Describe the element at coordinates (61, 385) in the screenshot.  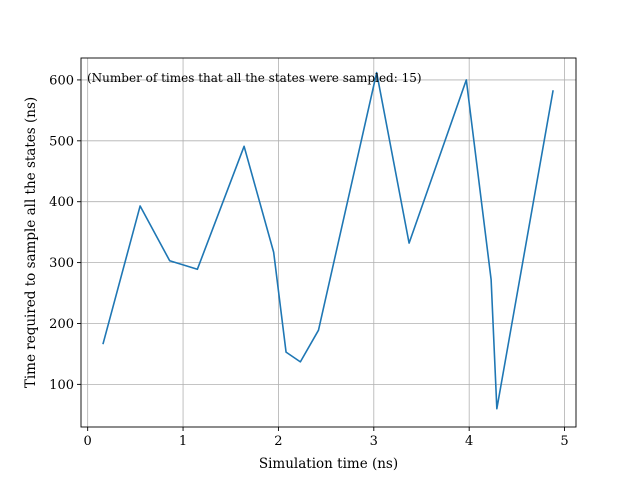
I see `y-tick-label: 100` at that location.